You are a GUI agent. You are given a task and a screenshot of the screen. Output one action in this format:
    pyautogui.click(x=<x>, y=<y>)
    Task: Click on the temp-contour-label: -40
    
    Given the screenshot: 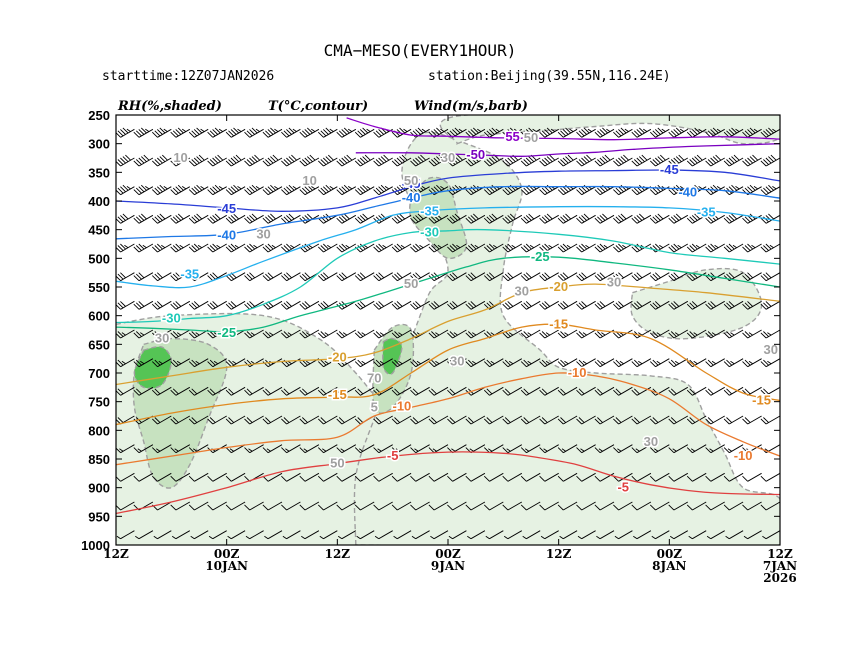 What is the action you would take?
    pyautogui.click(x=687, y=191)
    